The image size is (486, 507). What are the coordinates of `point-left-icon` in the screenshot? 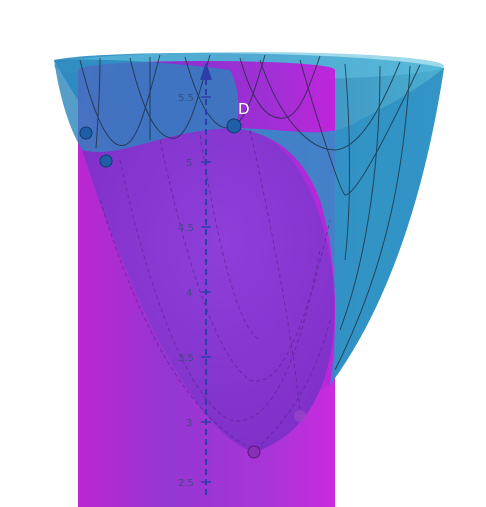 It's located at (86, 133).